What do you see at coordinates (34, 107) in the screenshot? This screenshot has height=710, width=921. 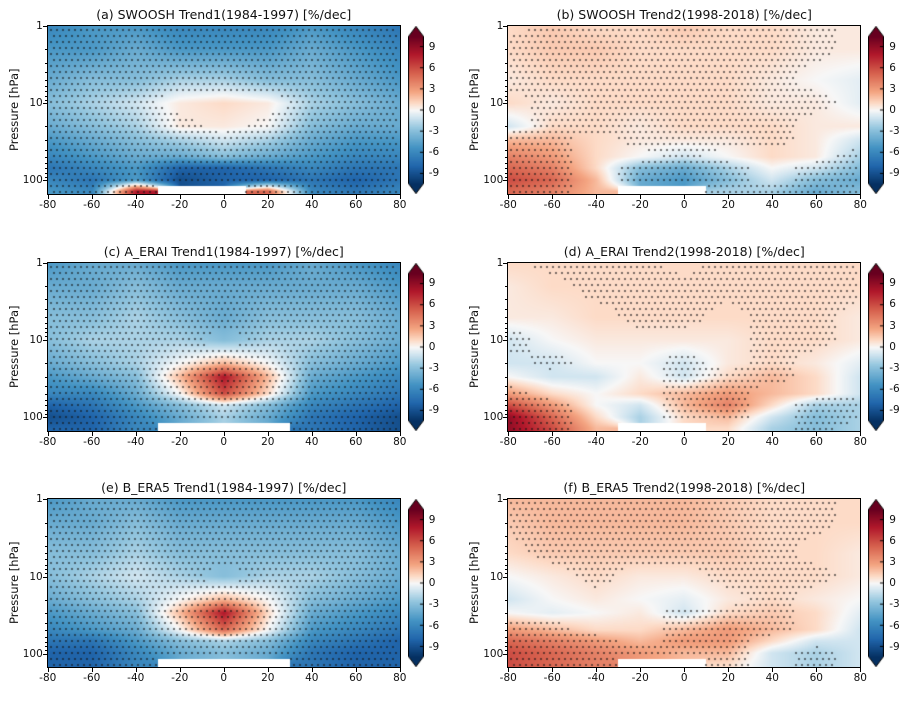 I see `y-tick-labels: 1 10 100` at bounding box center [34, 107].